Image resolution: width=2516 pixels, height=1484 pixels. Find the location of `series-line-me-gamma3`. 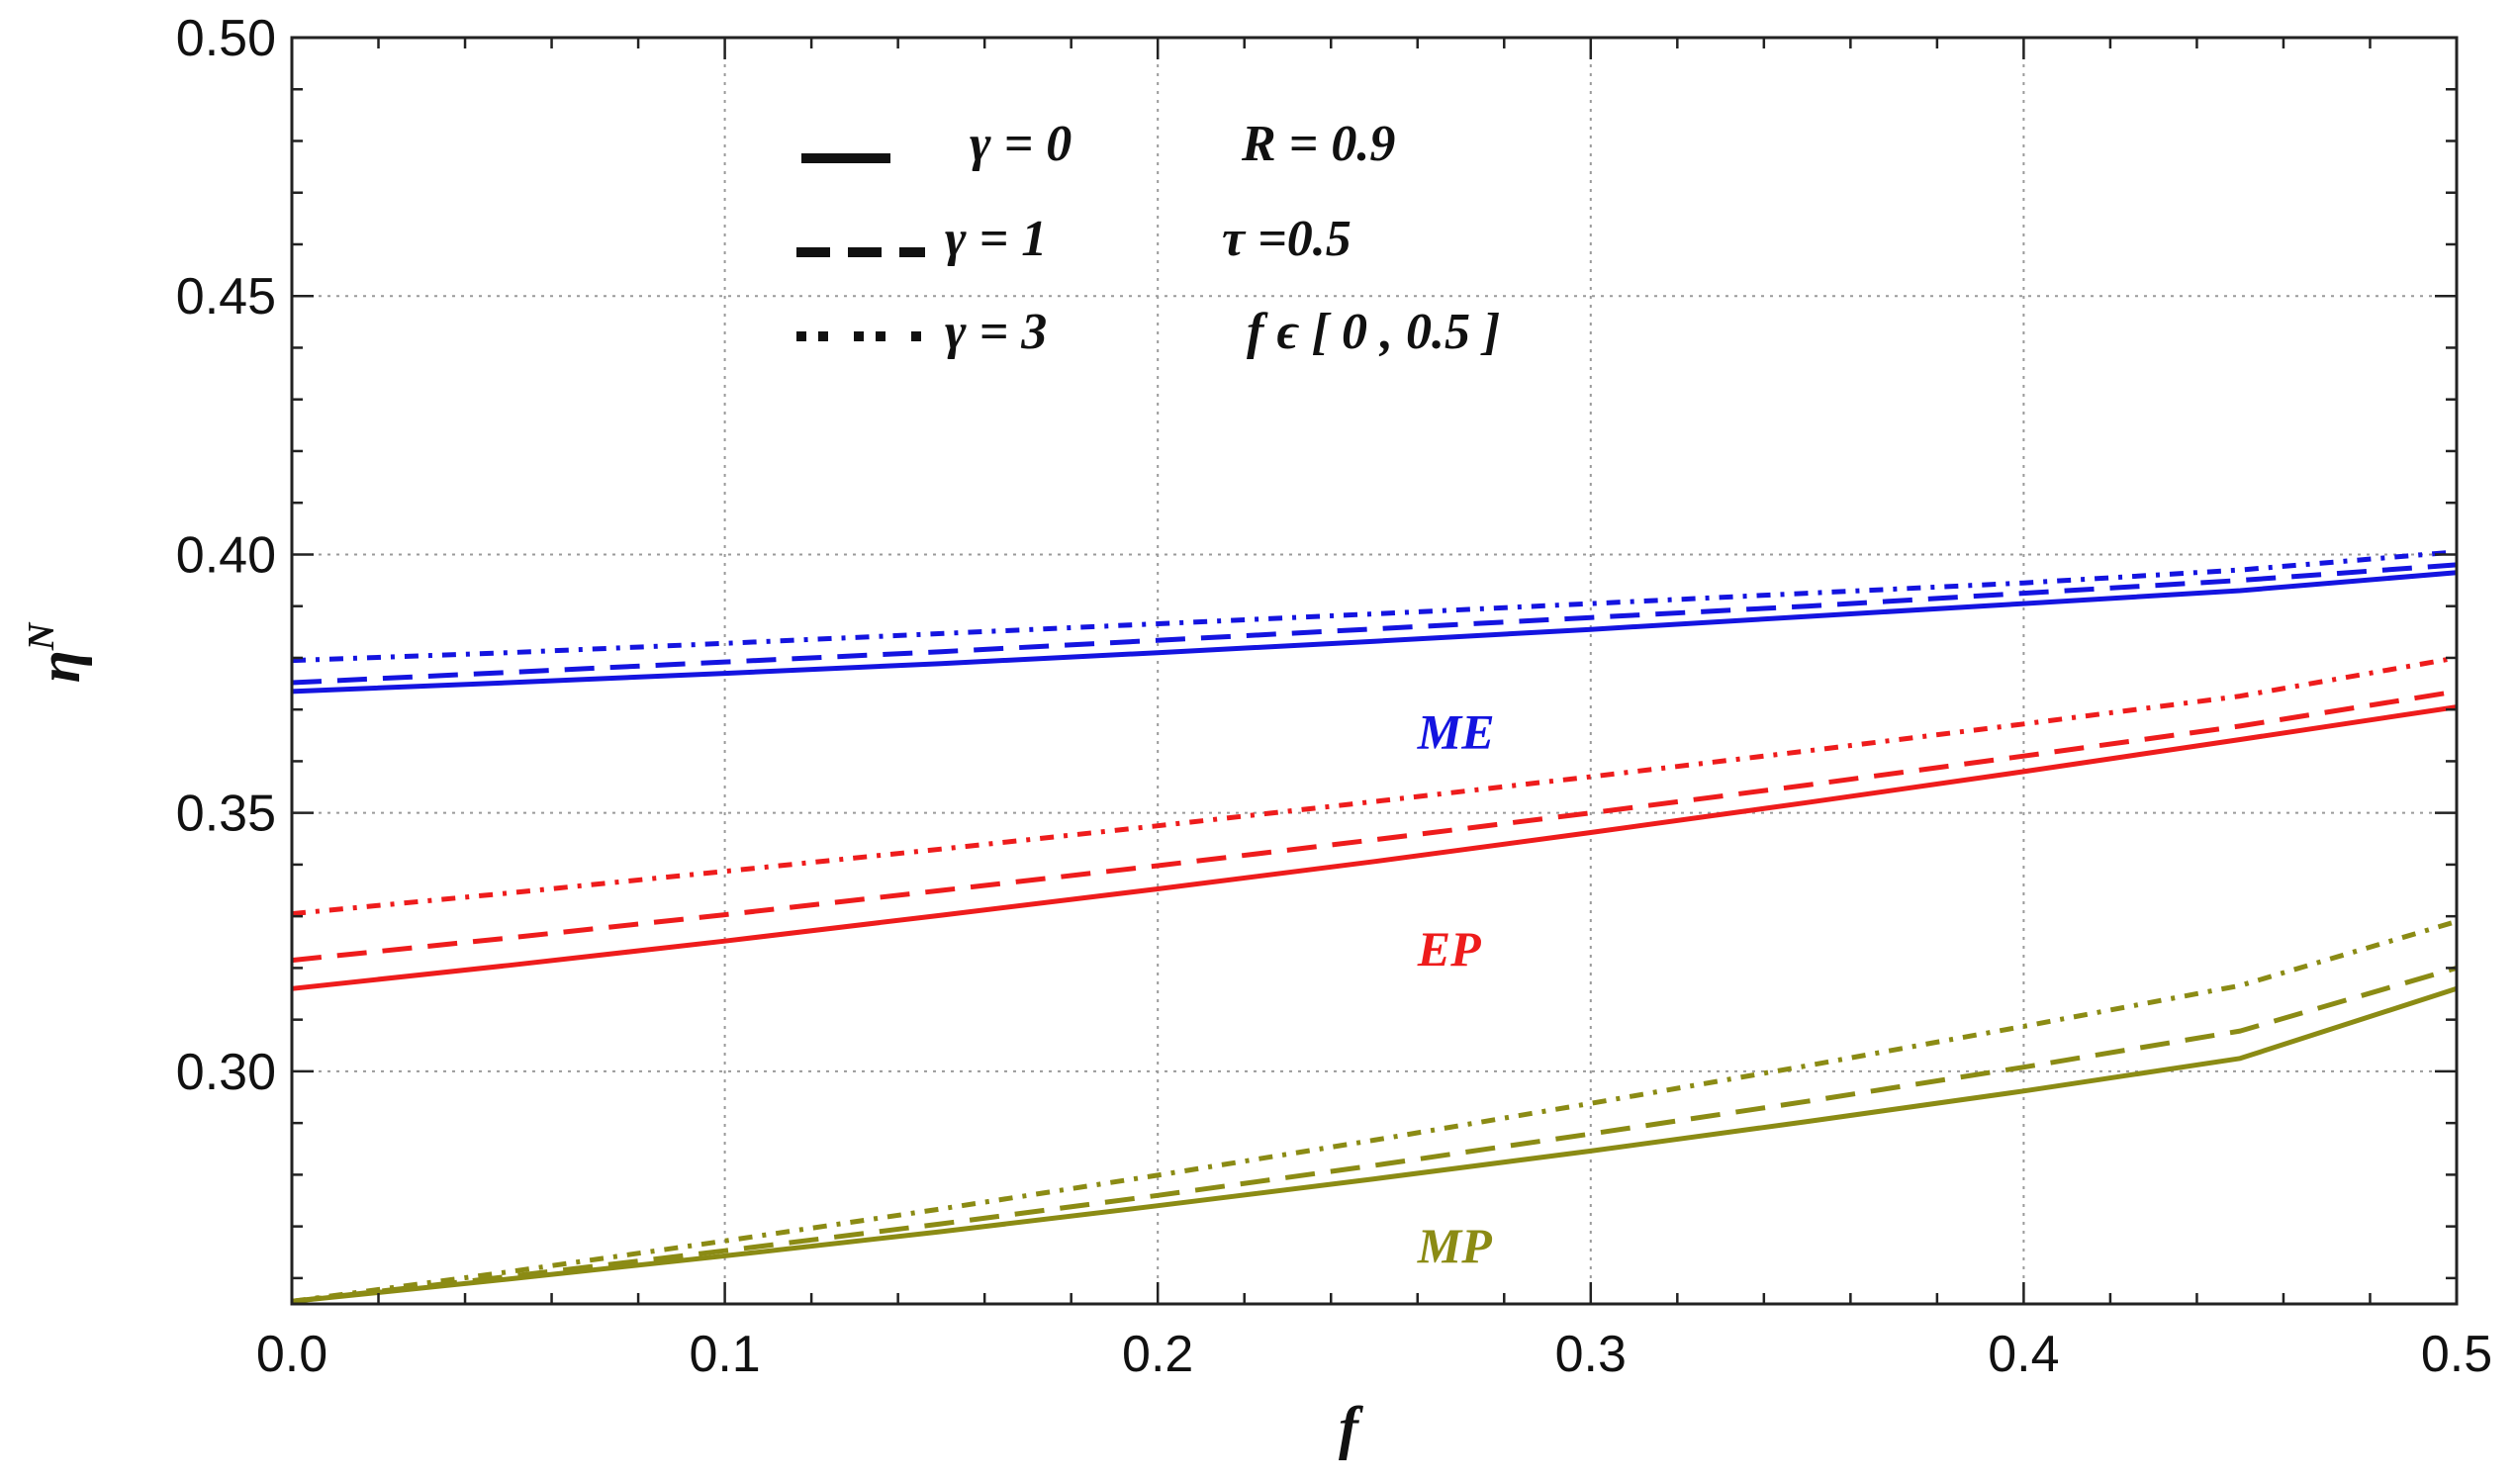

series-line-me-gamma3 is located at coordinates (1375, 606).